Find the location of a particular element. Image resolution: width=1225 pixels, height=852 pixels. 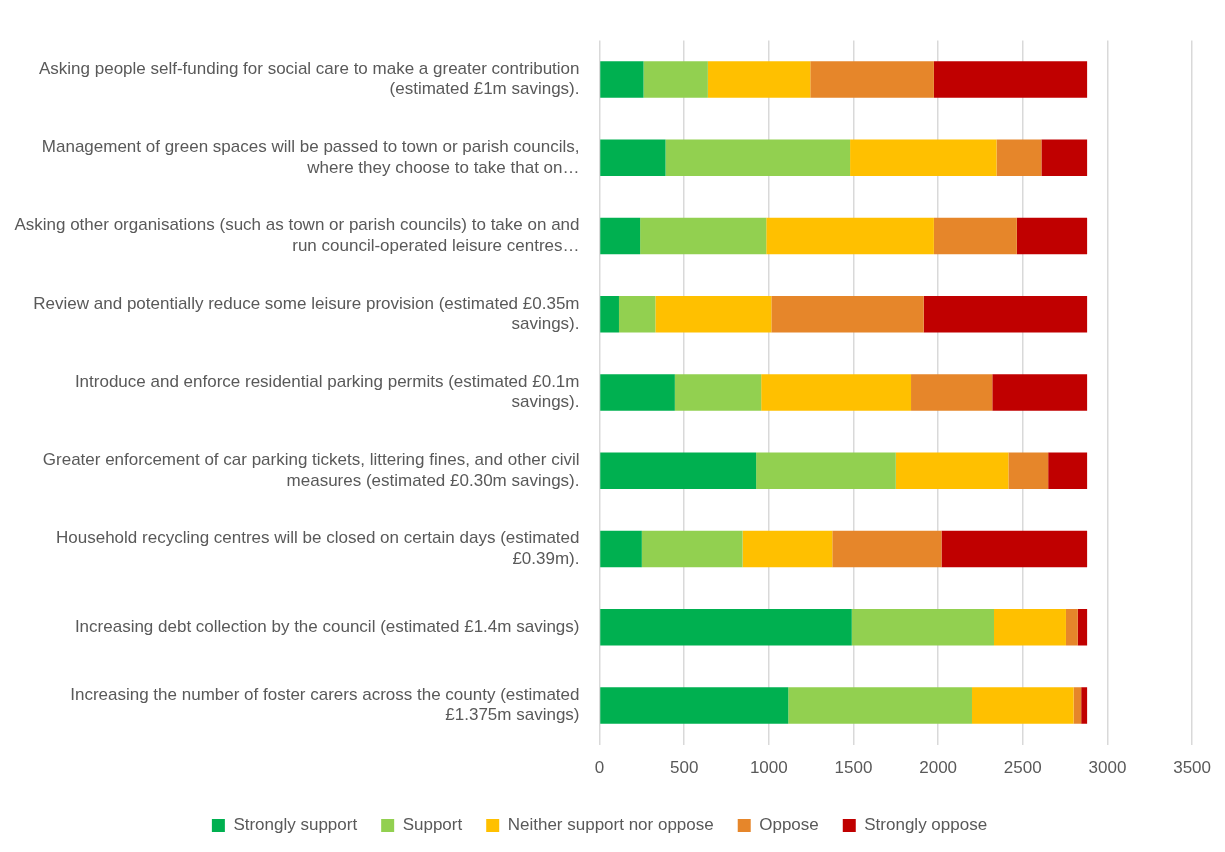

y-tick-label: Asking people self-funding for social care to make a greater contribution (estimated £1m savings). is located at coordinates (309, 79).